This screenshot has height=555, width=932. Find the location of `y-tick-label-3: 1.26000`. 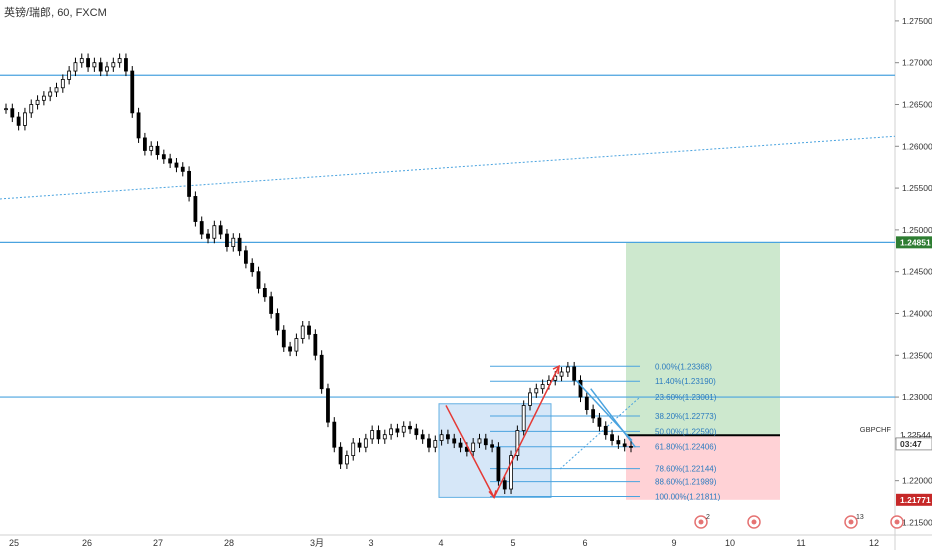

y-tick-label-3: 1.26000 is located at coordinates (917, 146).